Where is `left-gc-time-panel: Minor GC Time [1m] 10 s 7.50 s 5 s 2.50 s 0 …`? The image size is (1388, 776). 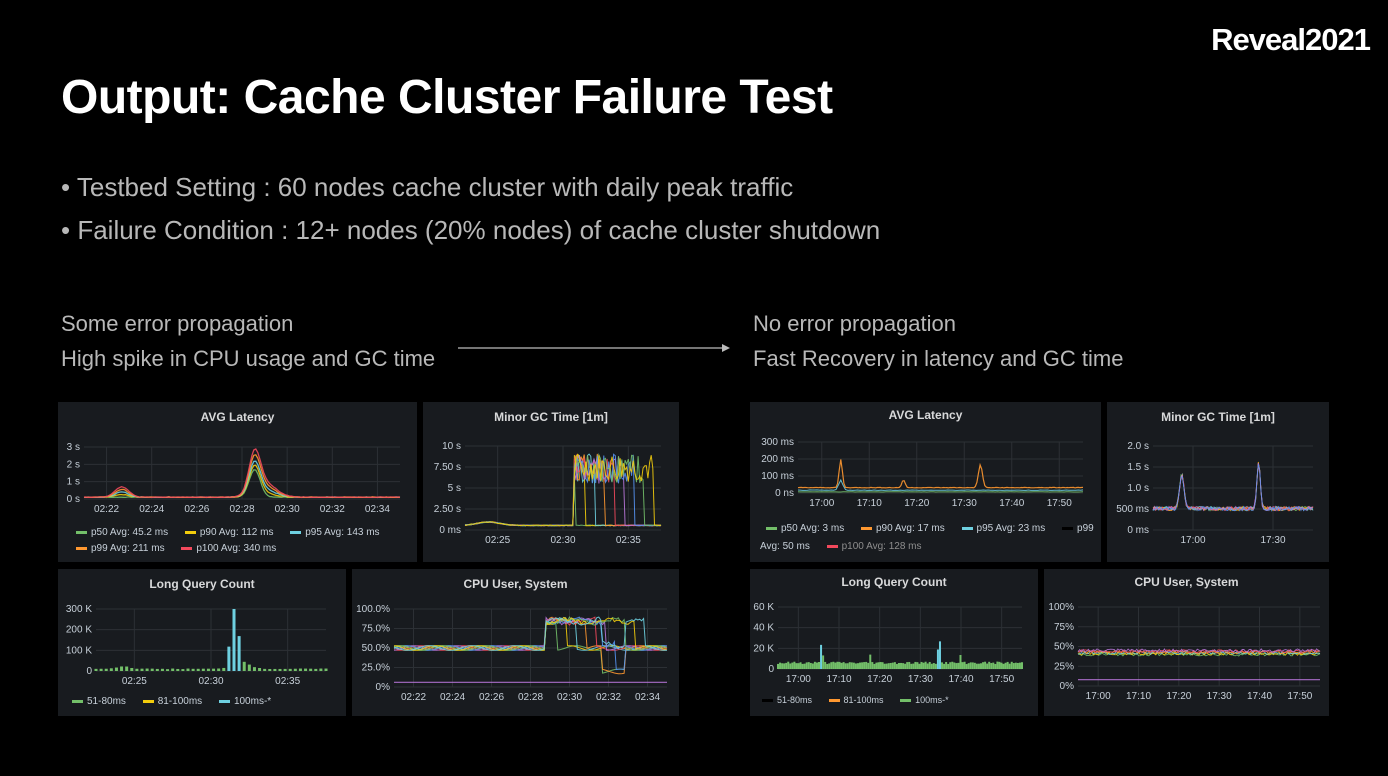
left-gc-time-panel: Minor GC Time [1m] 10 s 7.50 s 5 s 2.50 s 0 … is located at coordinates (551, 482).